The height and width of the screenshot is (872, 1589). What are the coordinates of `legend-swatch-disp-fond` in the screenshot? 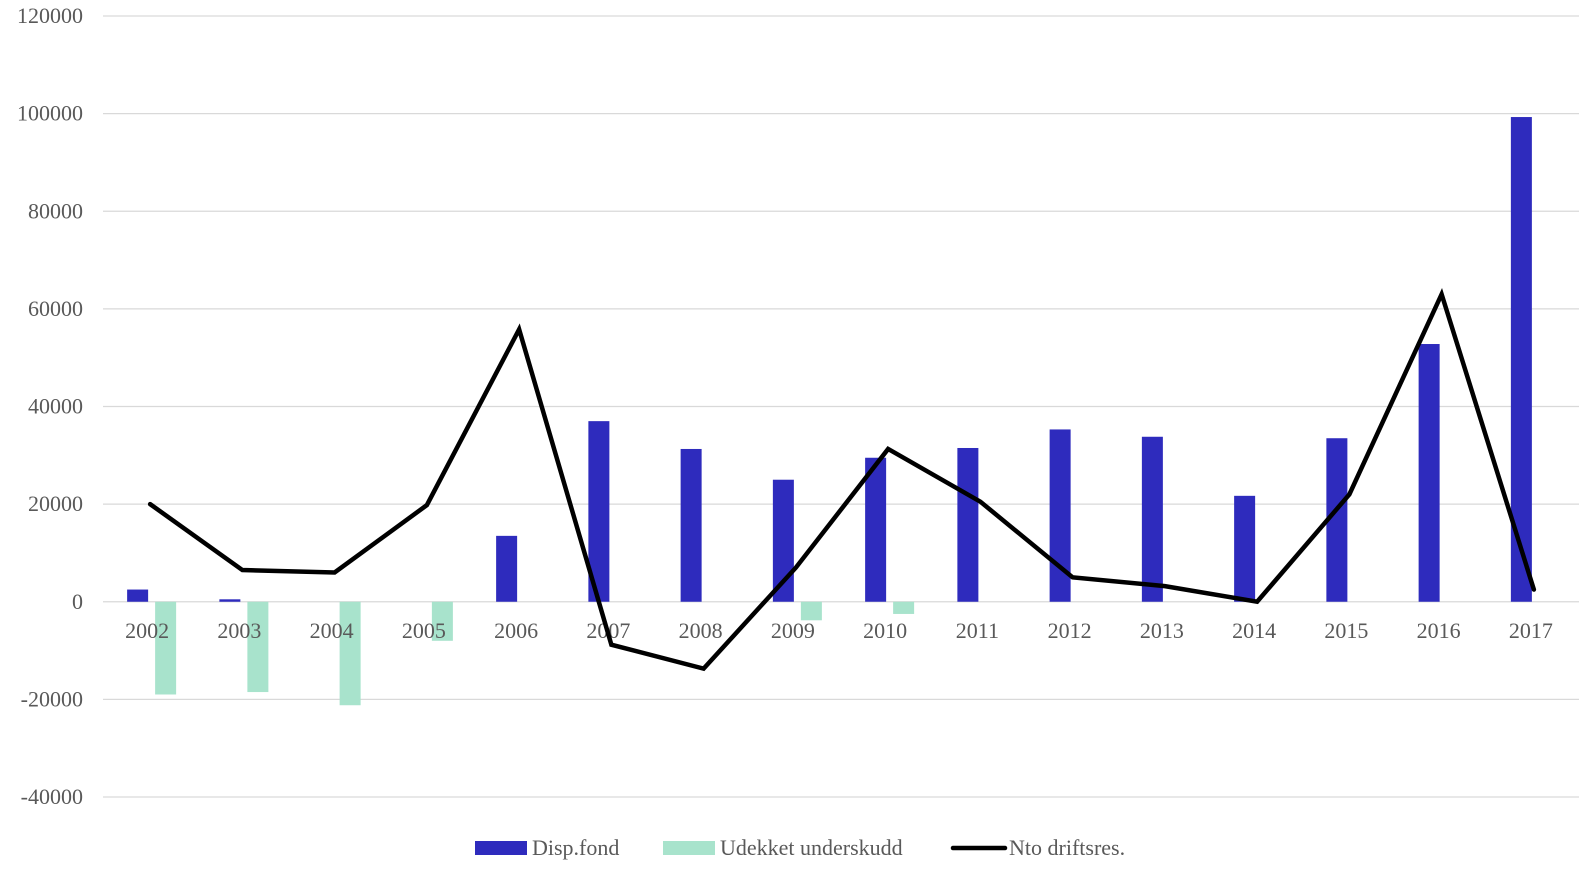 It's located at (501, 848).